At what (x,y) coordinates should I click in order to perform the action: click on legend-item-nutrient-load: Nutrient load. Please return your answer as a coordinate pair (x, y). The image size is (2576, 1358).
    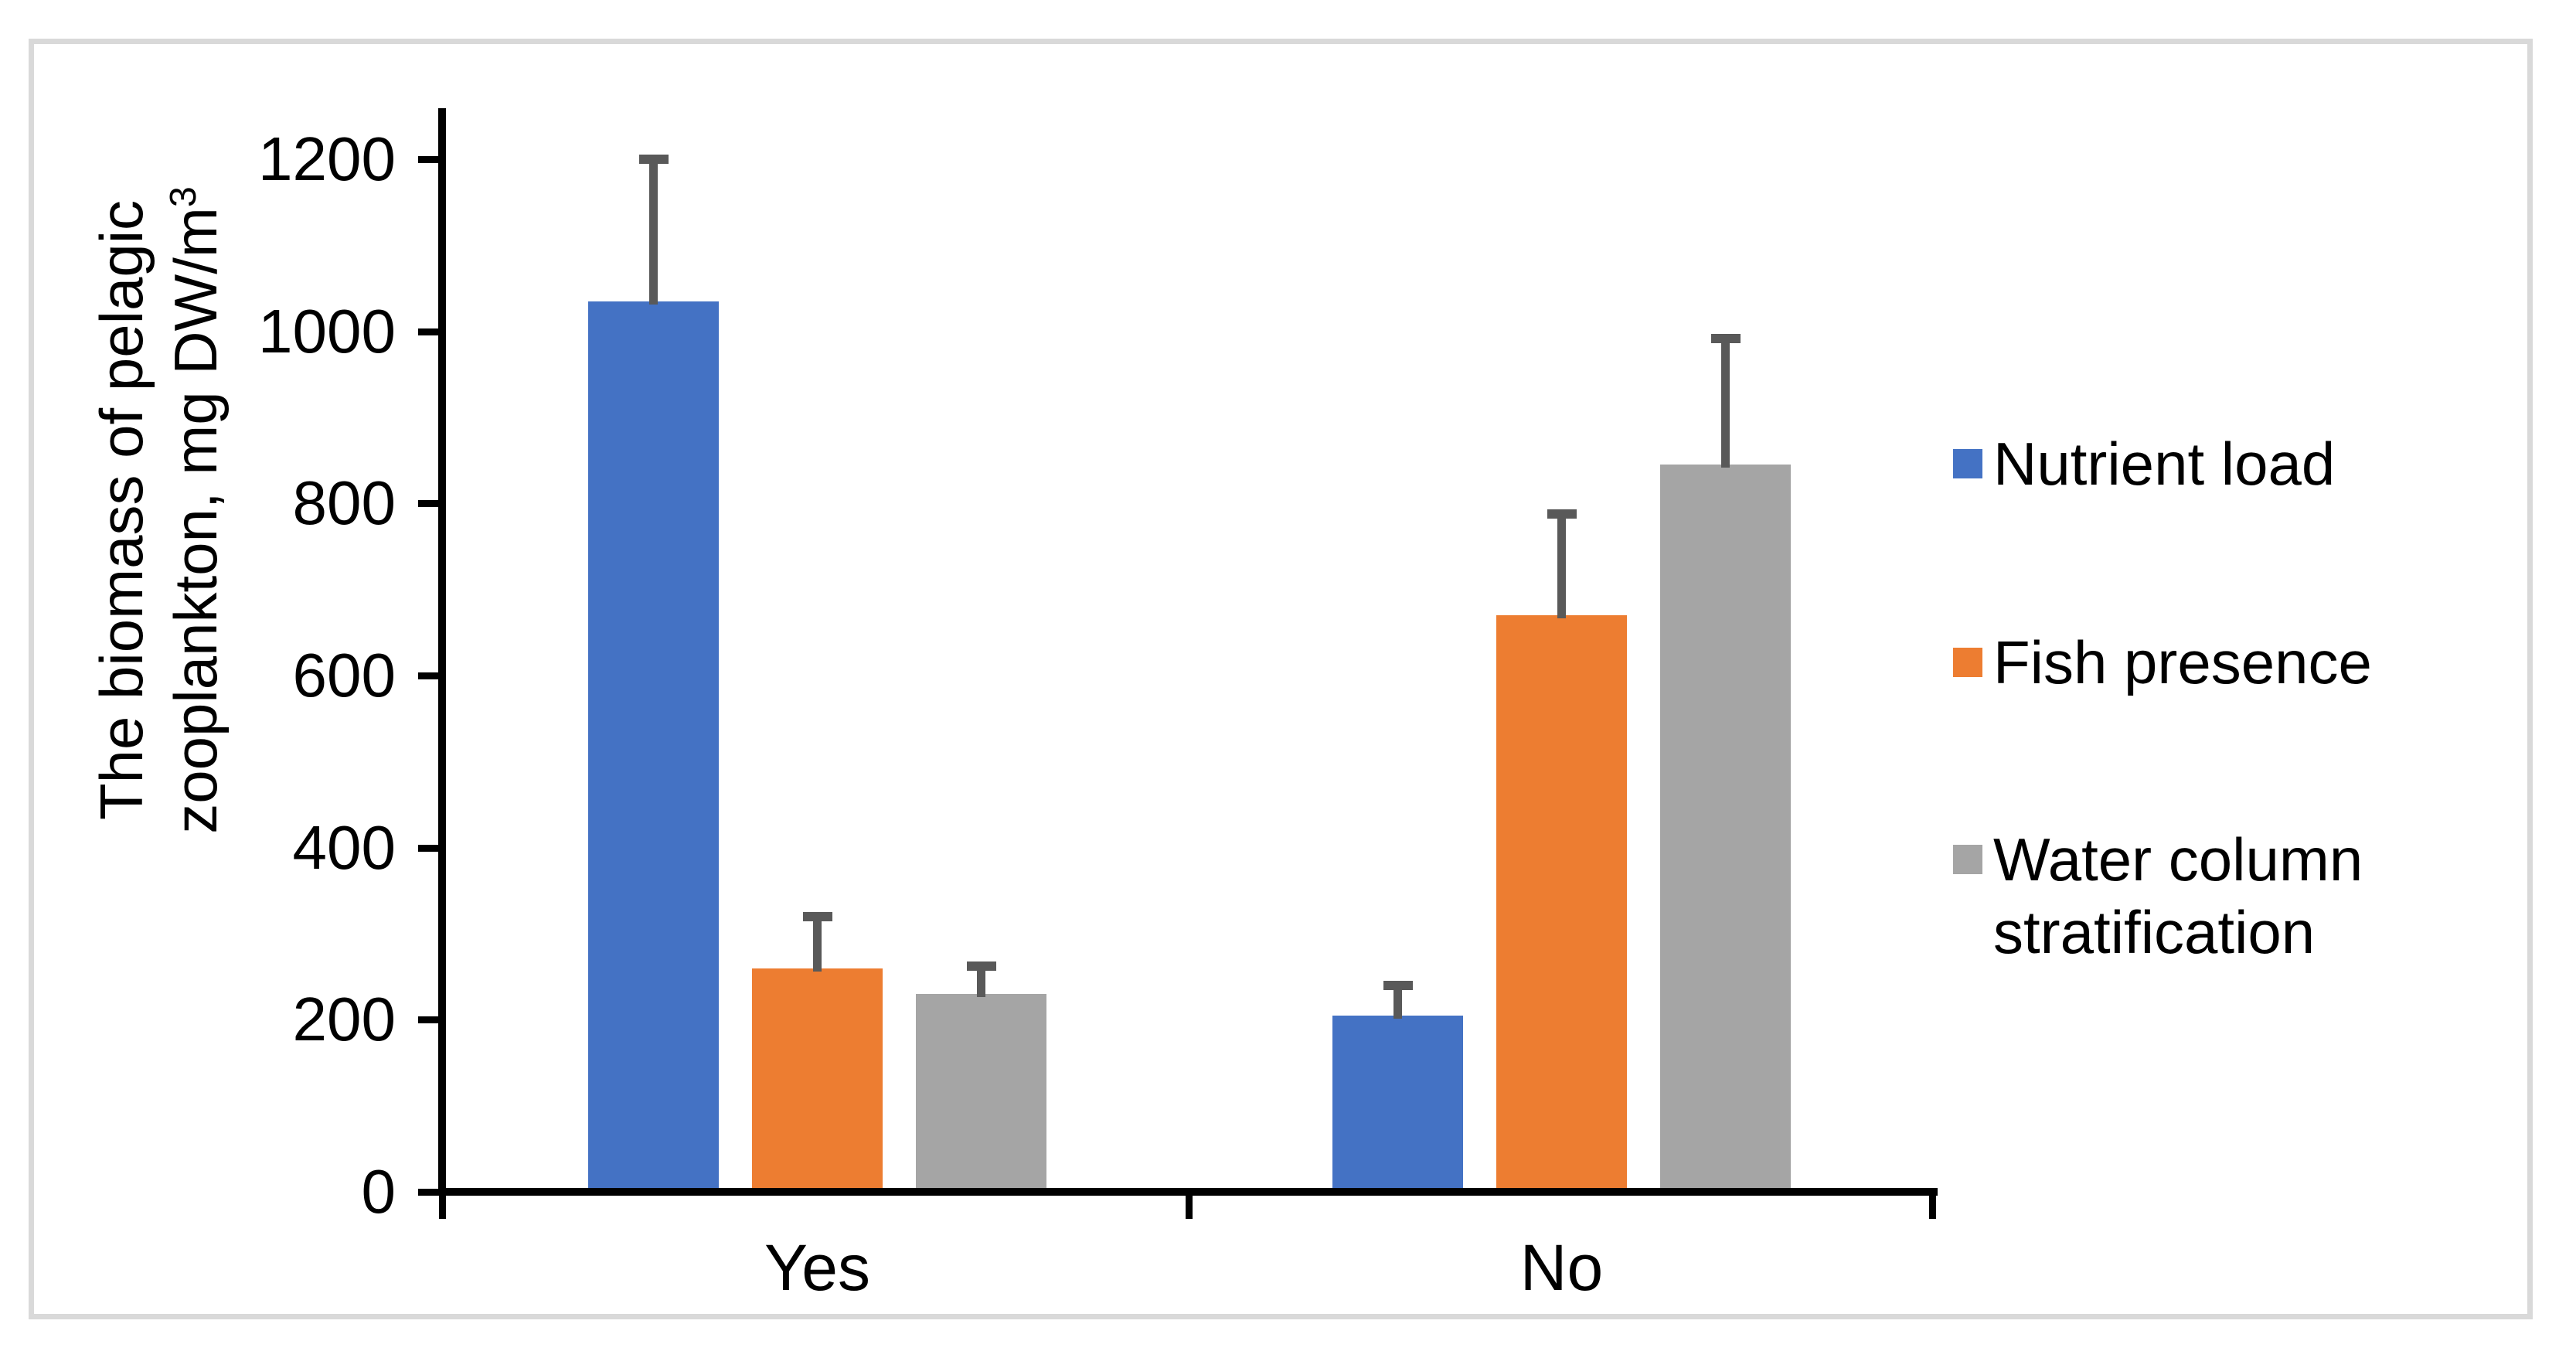
    Looking at the image, I should click on (2239, 463).